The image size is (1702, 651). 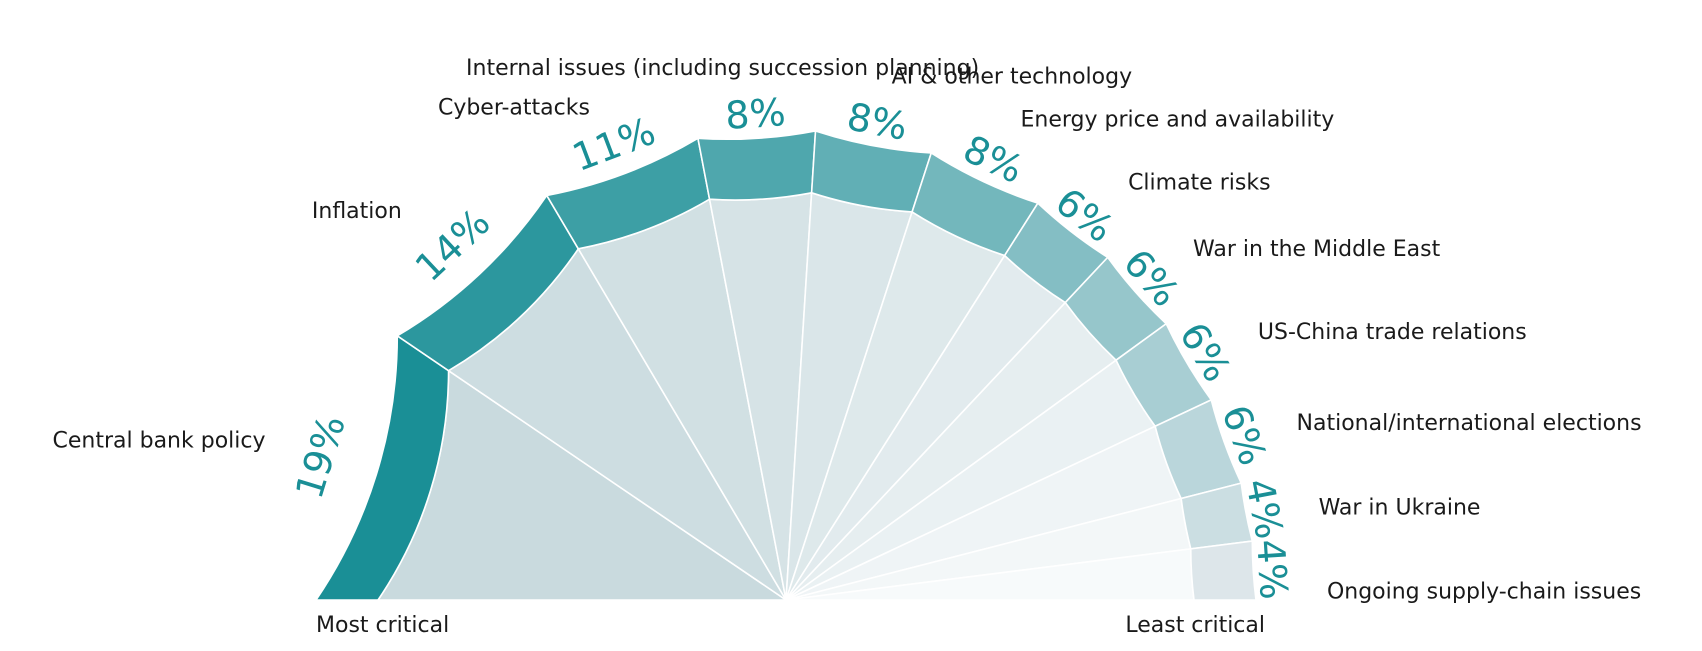 What do you see at coordinates (514, 107) in the screenshot?
I see `category-label-3: Cyber-attacks` at bounding box center [514, 107].